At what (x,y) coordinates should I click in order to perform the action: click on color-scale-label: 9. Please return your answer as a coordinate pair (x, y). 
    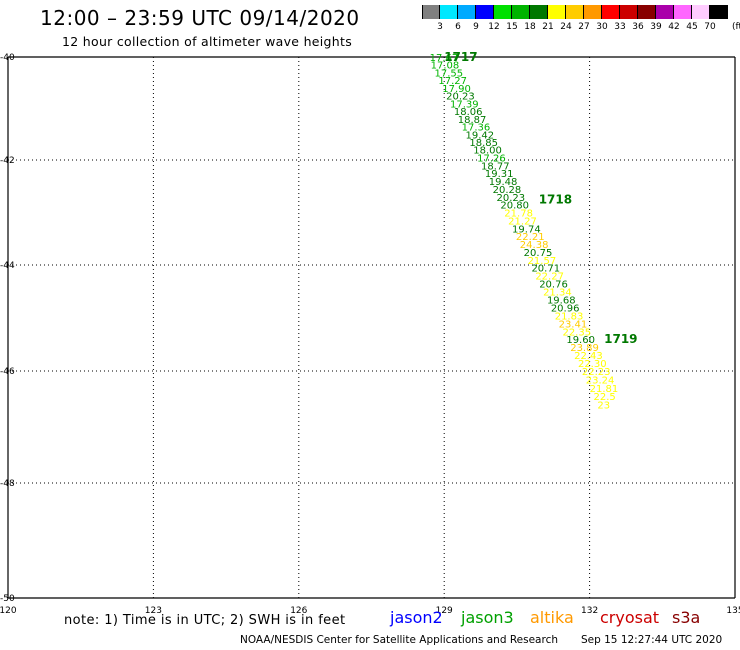
    Looking at the image, I should click on (476, 27).